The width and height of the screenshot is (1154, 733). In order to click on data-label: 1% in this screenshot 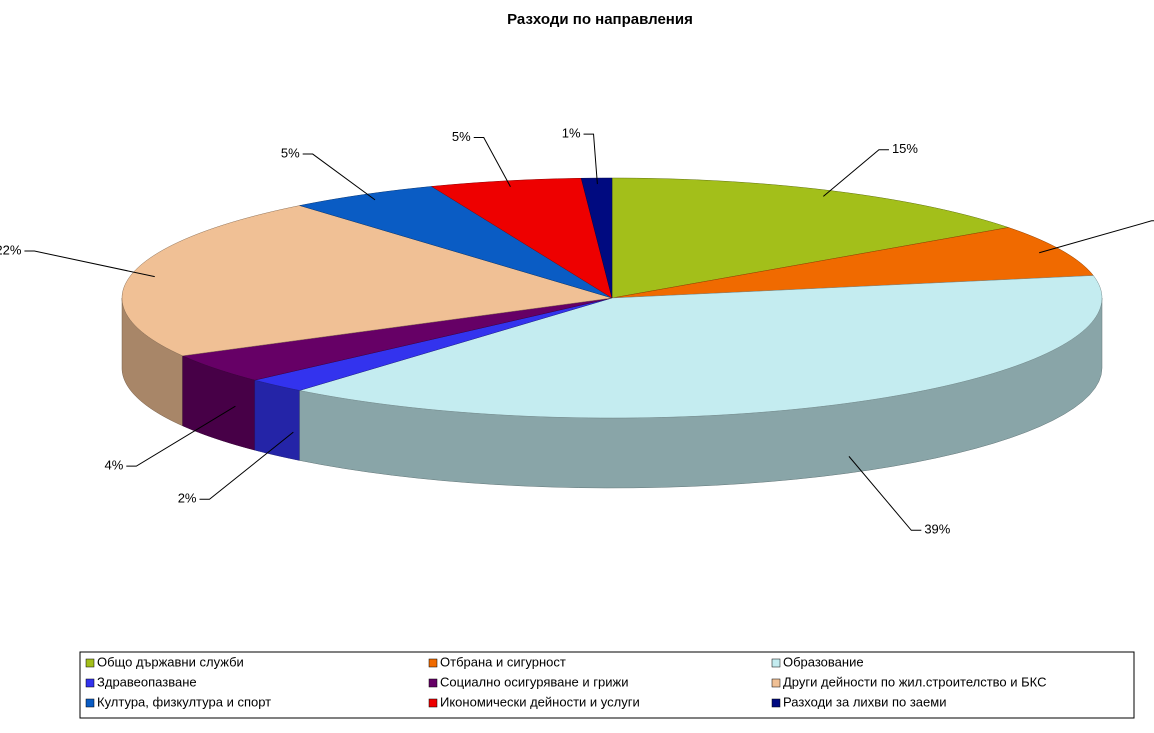, I will do `click(571, 133)`.